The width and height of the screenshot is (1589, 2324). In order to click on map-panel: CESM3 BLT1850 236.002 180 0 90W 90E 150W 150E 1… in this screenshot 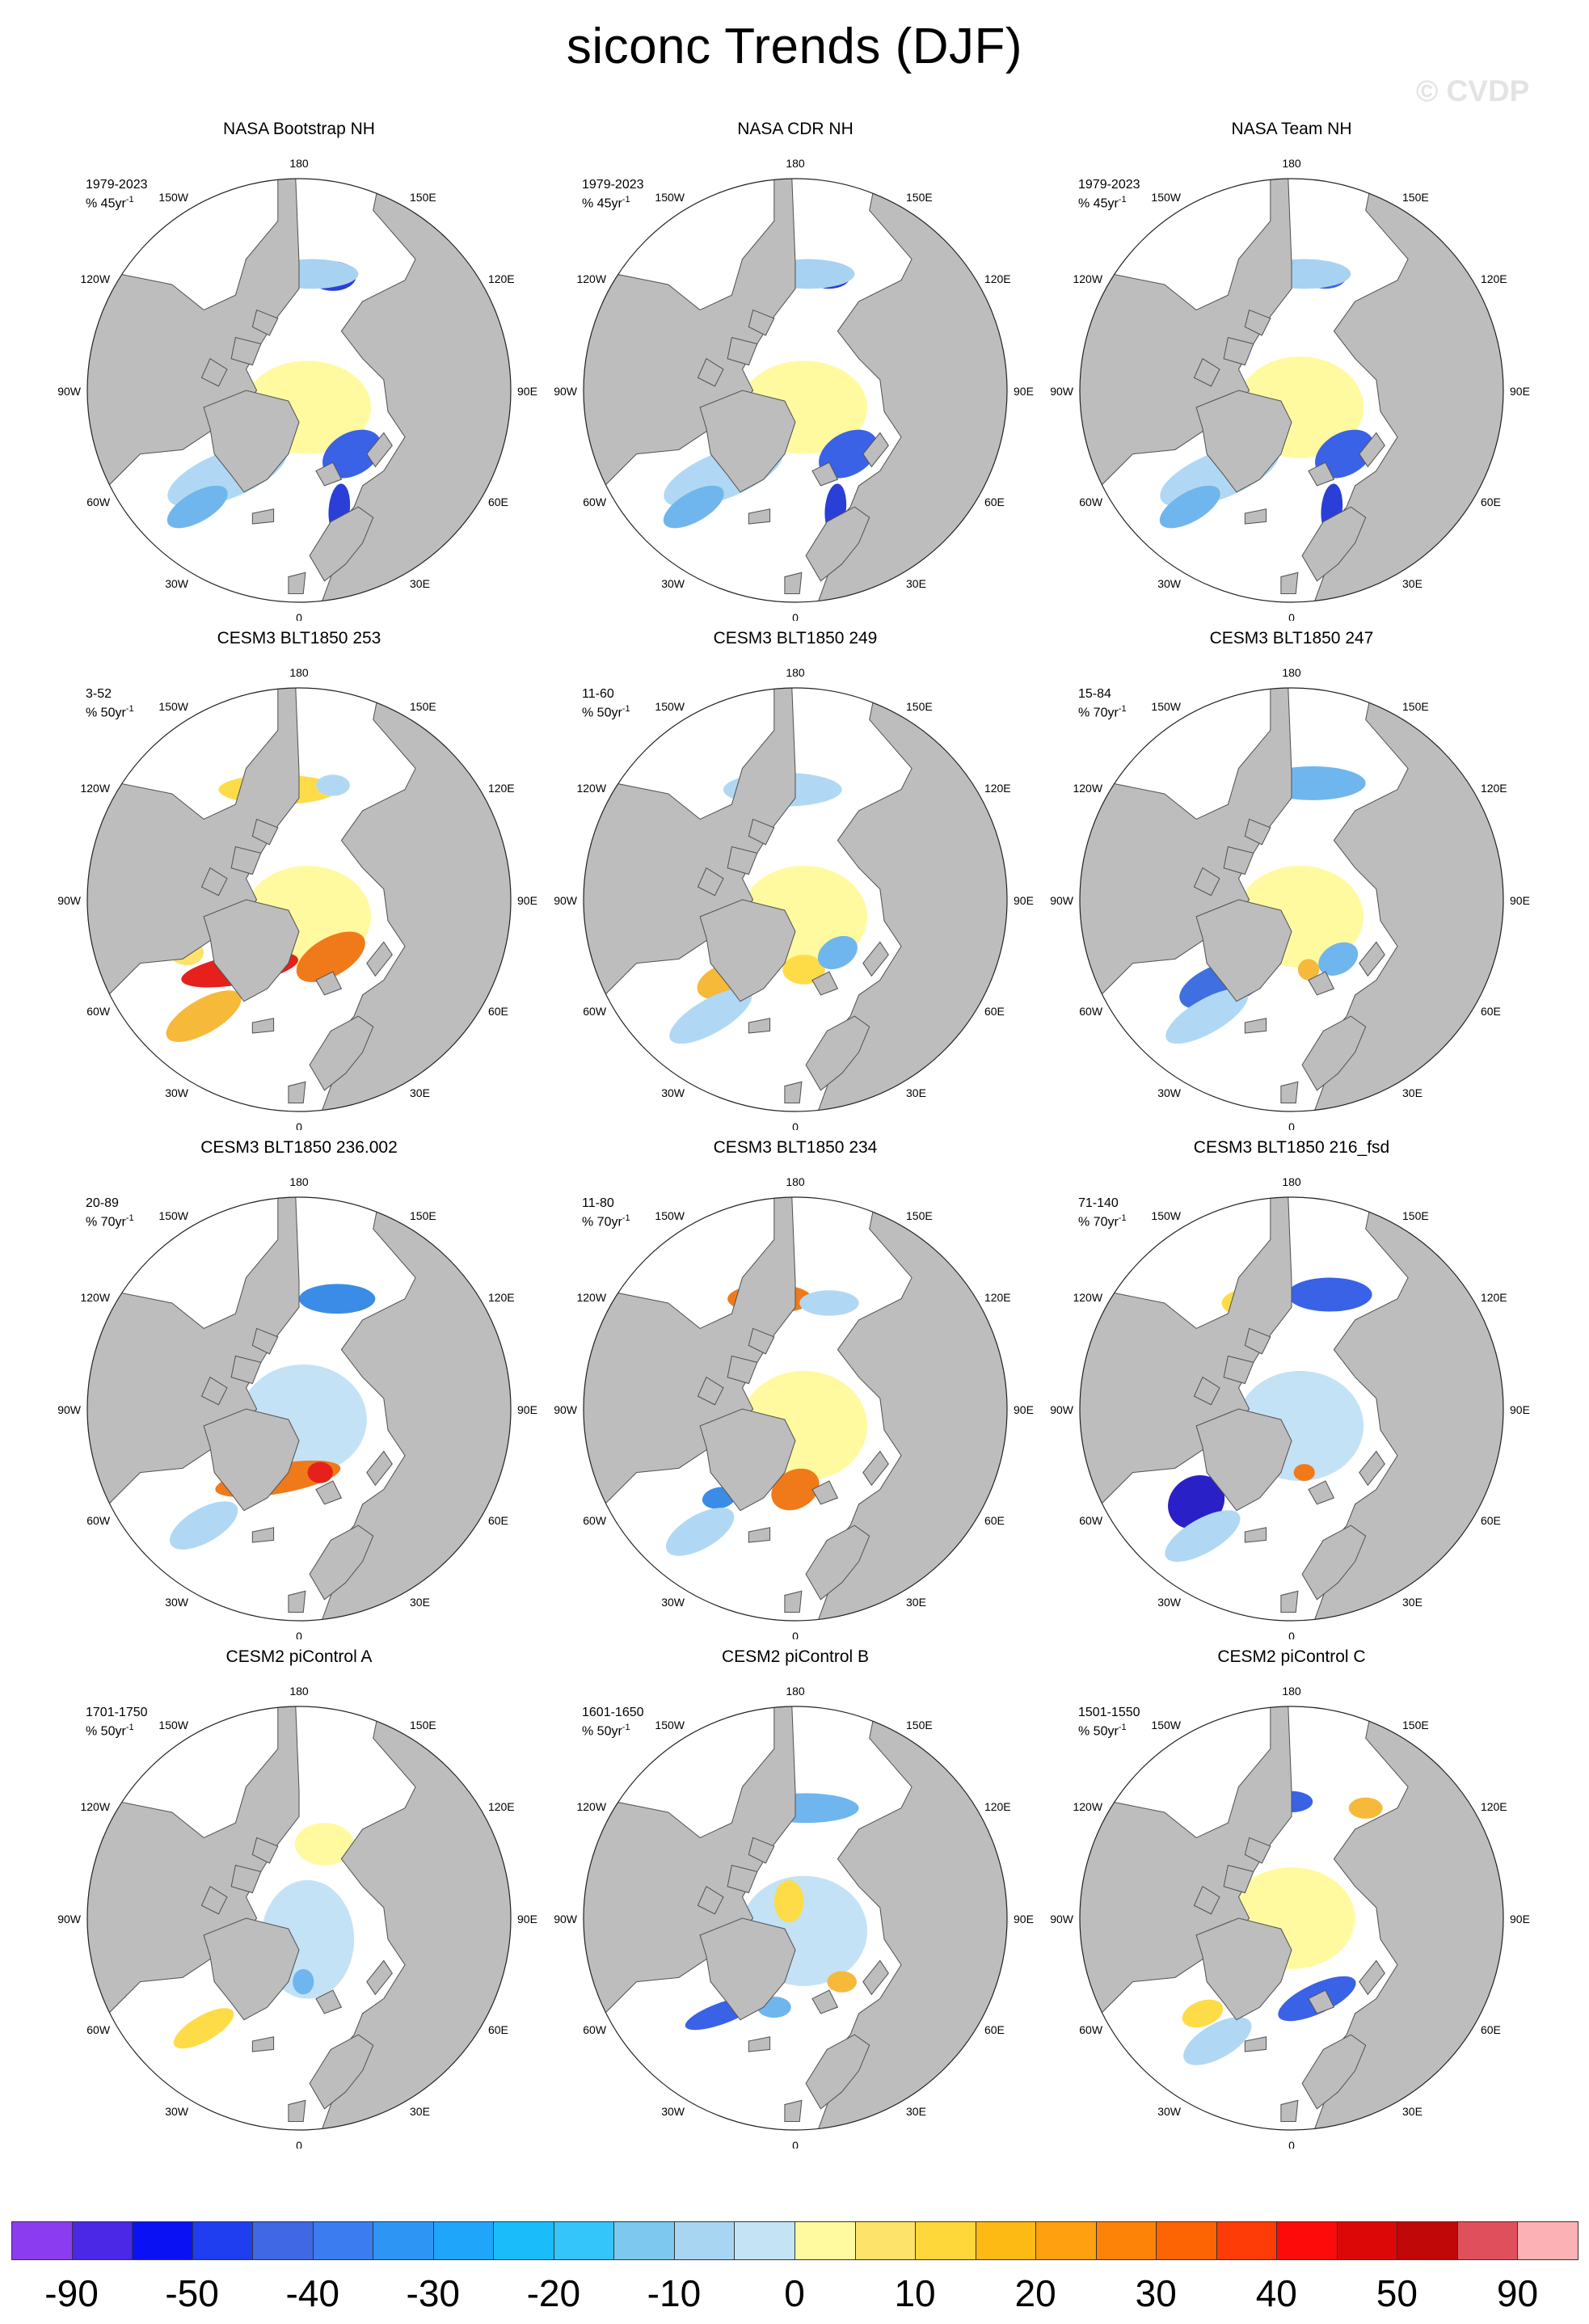, I will do `click(299, 1388)`.